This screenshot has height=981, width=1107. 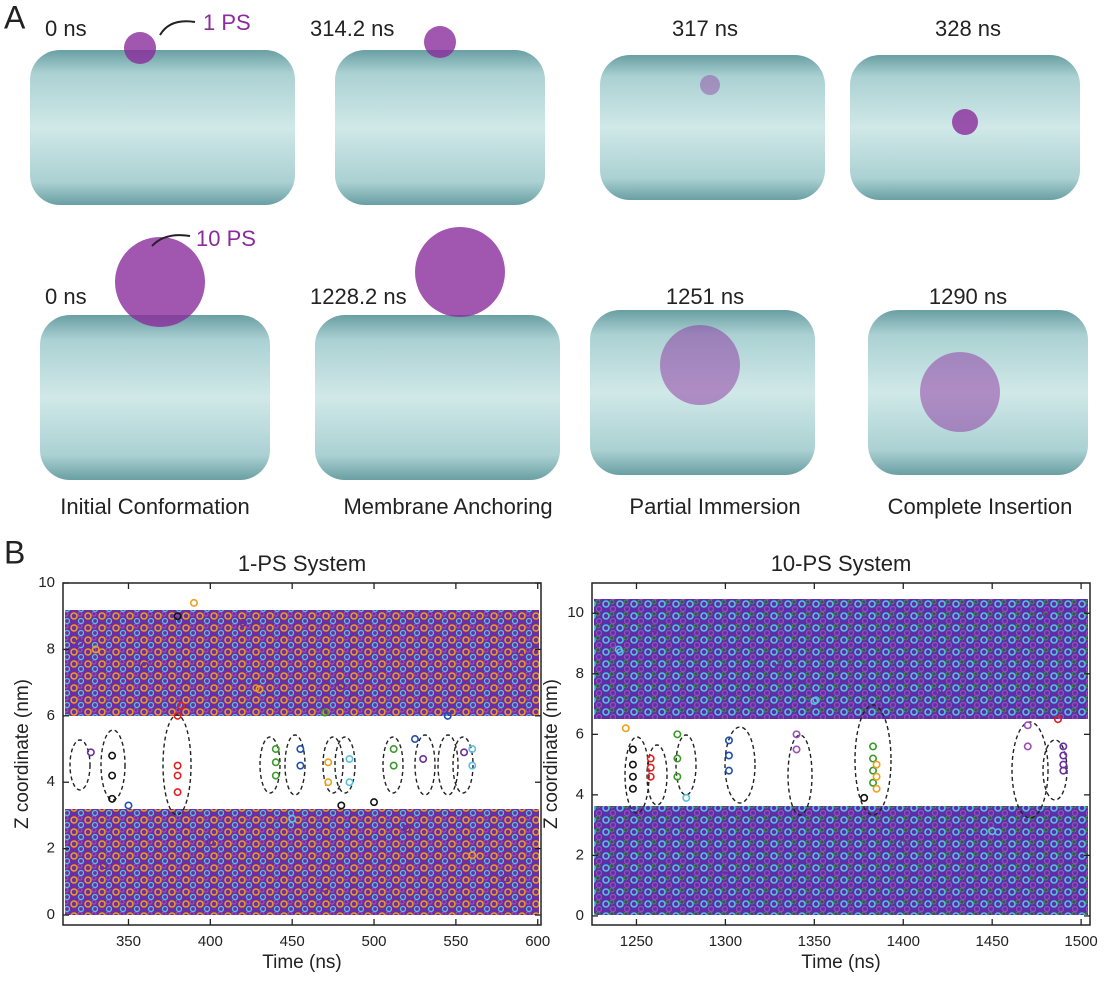 I want to click on frame-time: 317 ns, so click(x=705, y=28).